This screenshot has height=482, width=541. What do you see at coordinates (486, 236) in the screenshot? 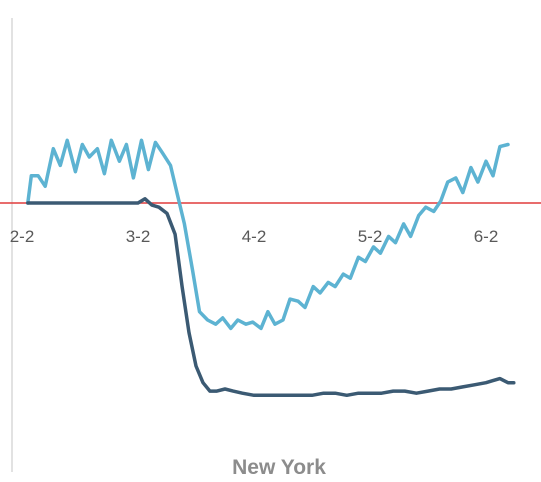
I see `x-tick-label: 6-2` at bounding box center [486, 236].